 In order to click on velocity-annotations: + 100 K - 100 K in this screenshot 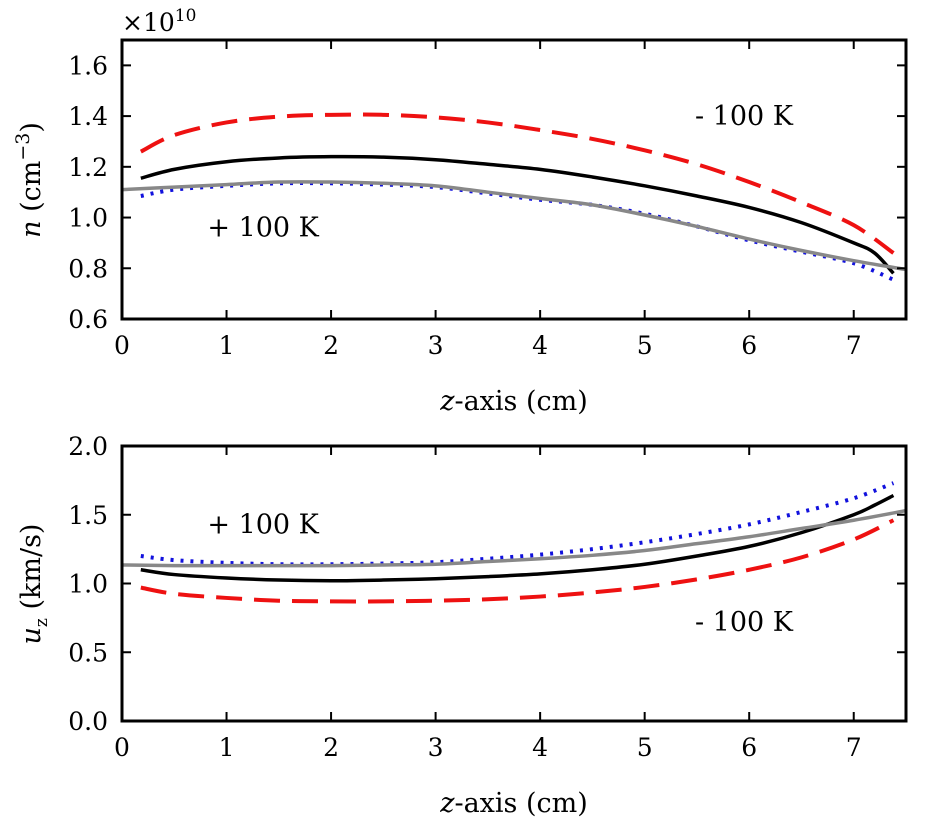, I will do `click(500, 573)`.